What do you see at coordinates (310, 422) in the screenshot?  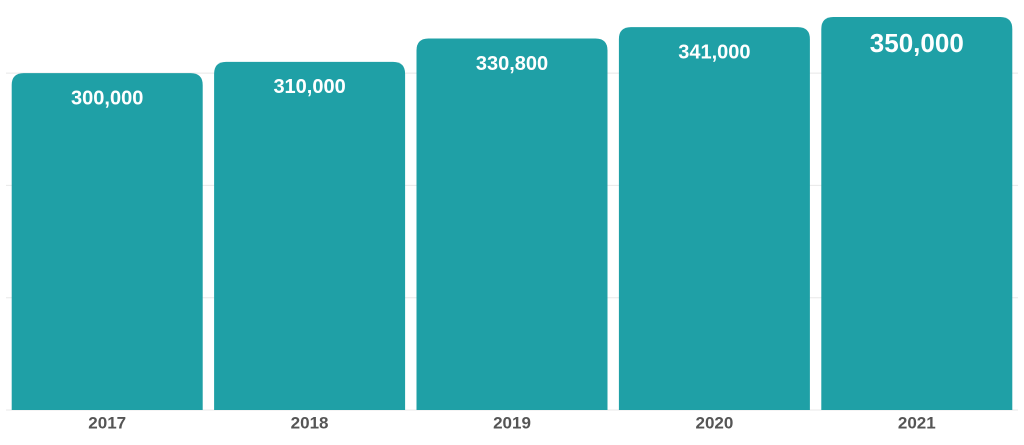 I see `x-tick-label: 2018` at bounding box center [310, 422].